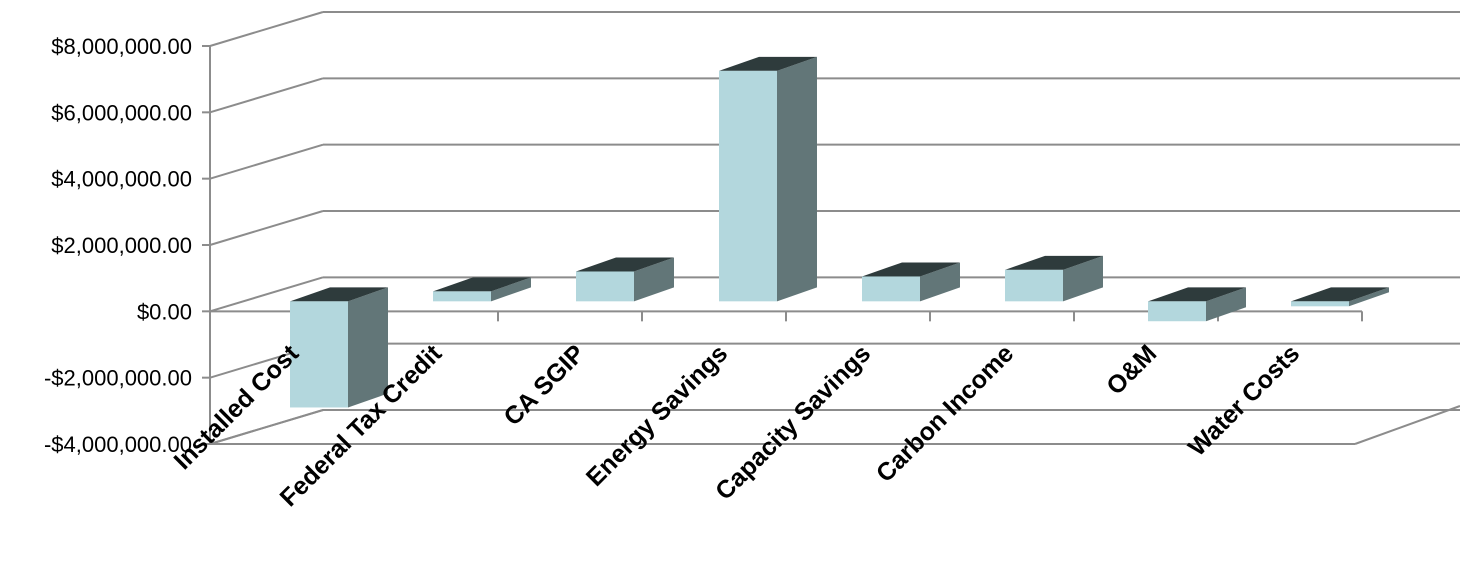 Image resolution: width=1460 pixels, height=565 pixels. What do you see at coordinates (1131, 369) in the screenshot?
I see `x-category-label: O&M` at bounding box center [1131, 369].